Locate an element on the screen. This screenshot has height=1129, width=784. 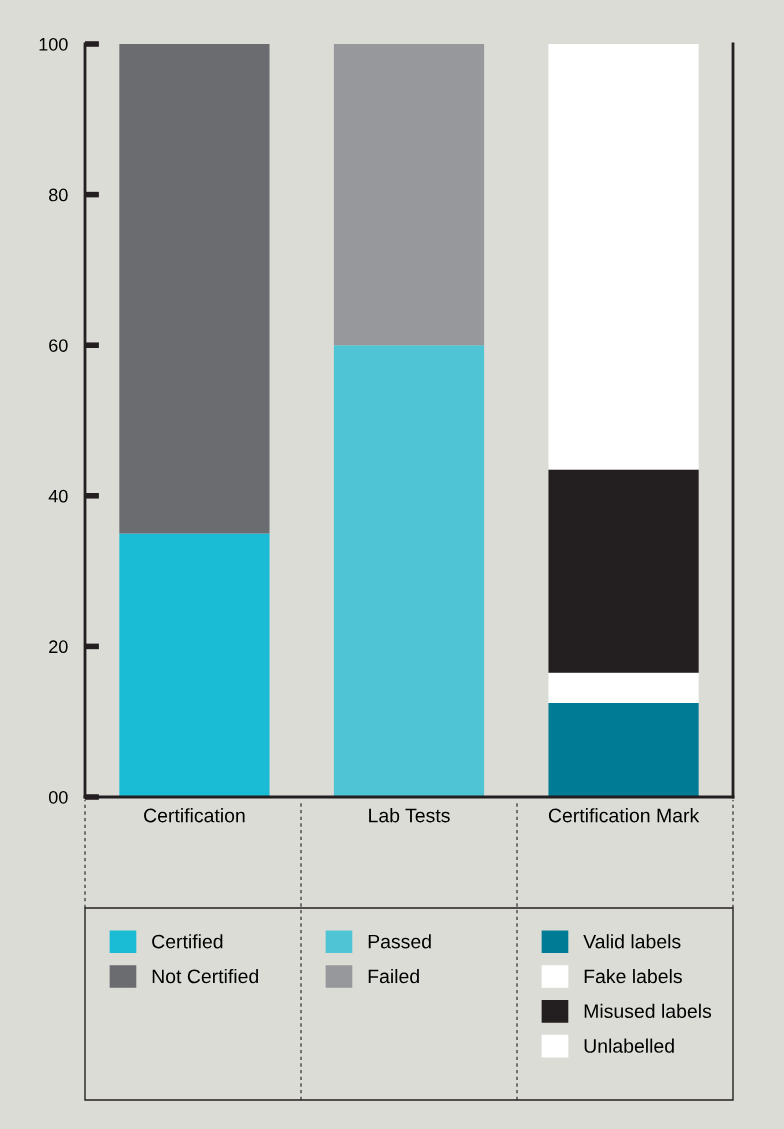
x-tick-label: Certification Mark is located at coordinates (624, 815).